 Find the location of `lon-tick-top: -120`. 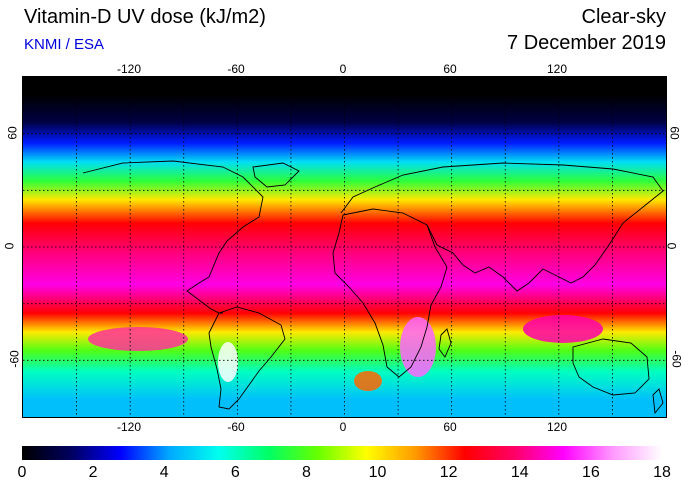

lon-tick-top: -120 is located at coordinates (129, 69).